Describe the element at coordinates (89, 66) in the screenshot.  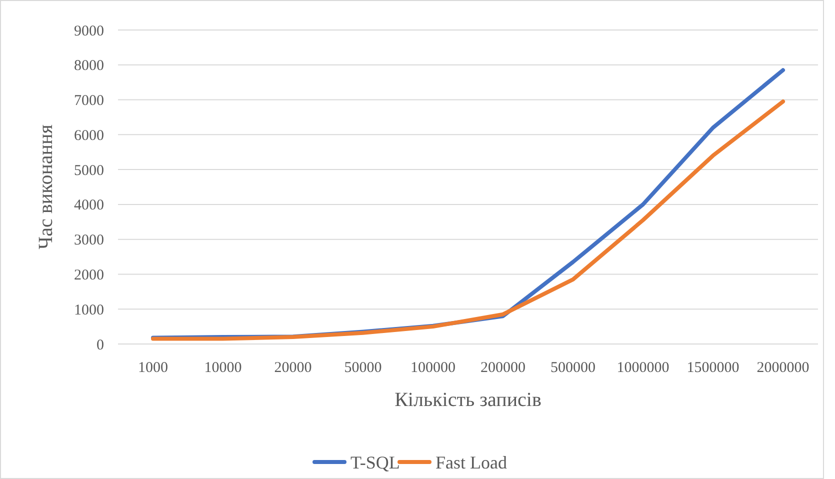
I see `y-tick-label: 8000` at that location.